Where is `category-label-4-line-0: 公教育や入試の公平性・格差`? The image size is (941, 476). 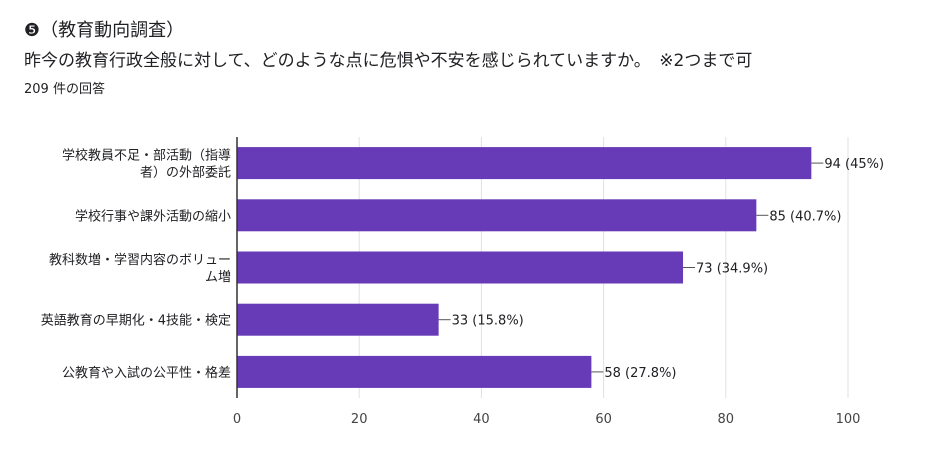 category-label-4-line-0: 公教育や入試の公平性・格差 is located at coordinates (146, 373).